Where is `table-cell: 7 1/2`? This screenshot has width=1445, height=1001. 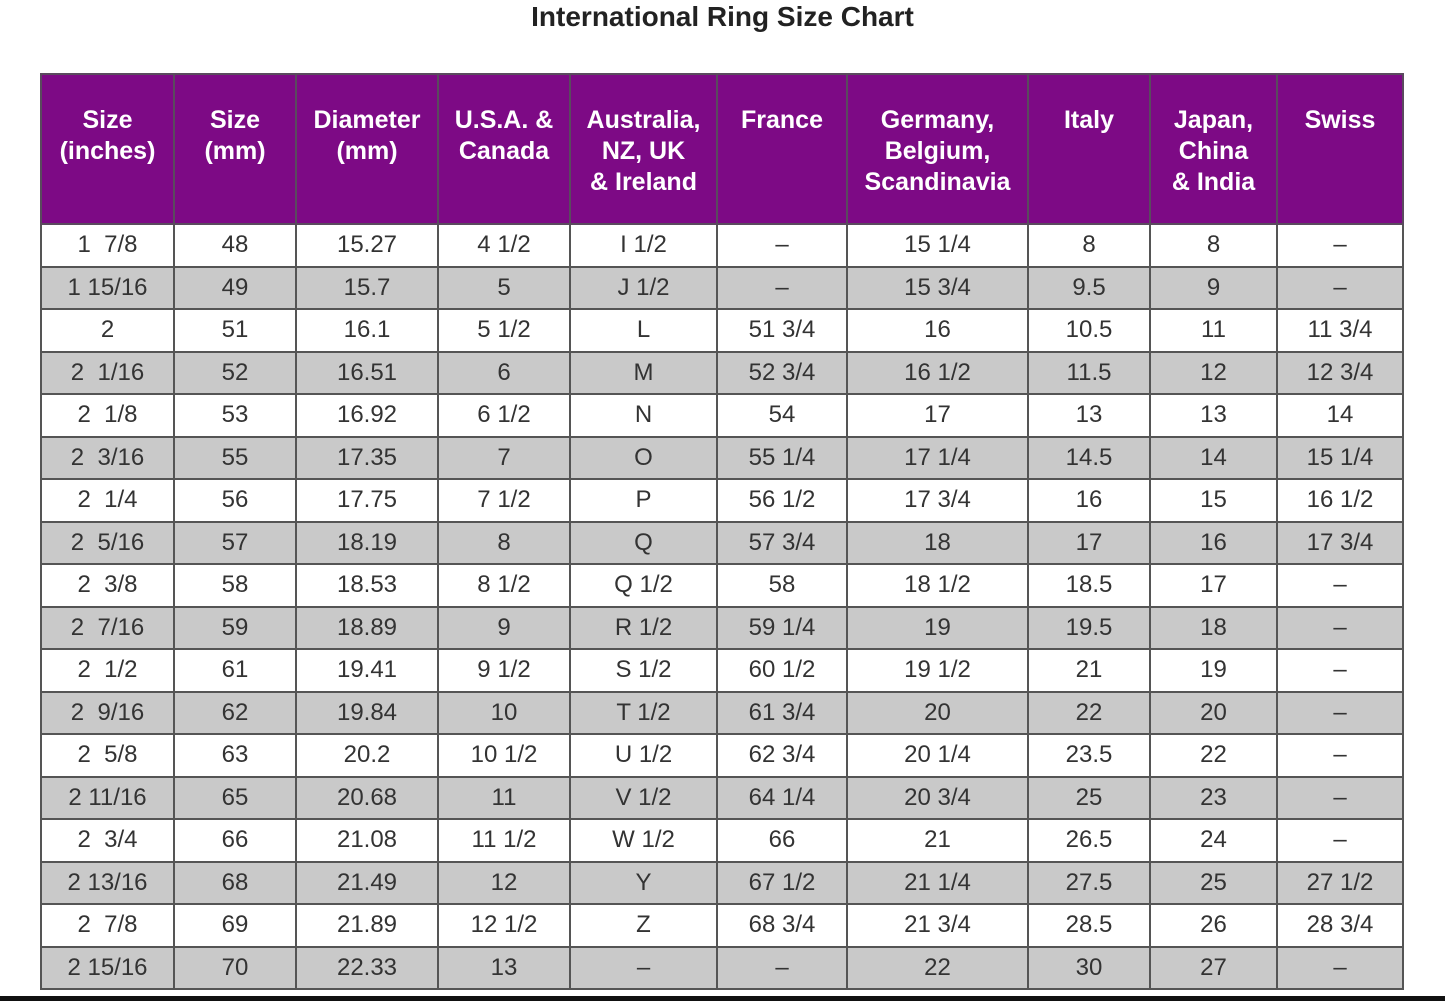 table-cell: 7 1/2 is located at coordinates (504, 500).